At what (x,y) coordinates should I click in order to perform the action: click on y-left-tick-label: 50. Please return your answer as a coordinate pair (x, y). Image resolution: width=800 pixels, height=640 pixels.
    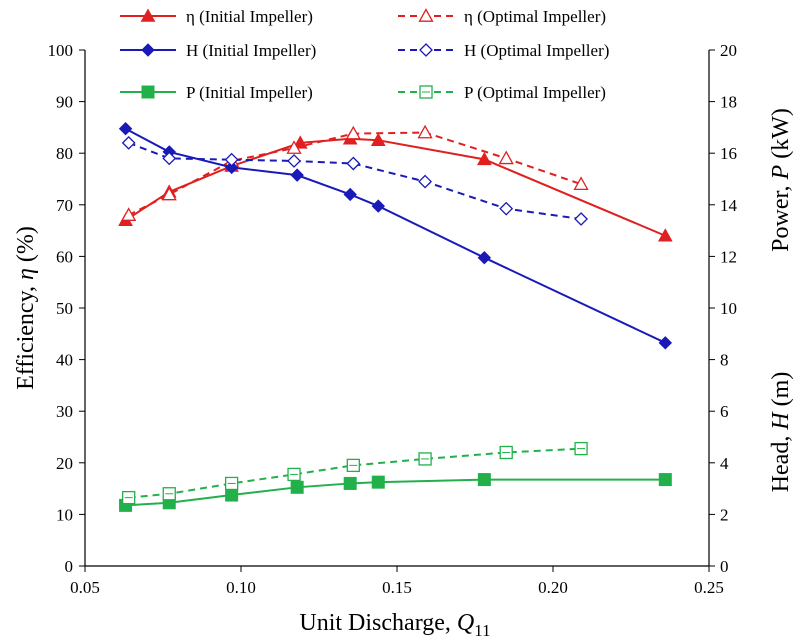
    Looking at the image, I should click on (64, 308).